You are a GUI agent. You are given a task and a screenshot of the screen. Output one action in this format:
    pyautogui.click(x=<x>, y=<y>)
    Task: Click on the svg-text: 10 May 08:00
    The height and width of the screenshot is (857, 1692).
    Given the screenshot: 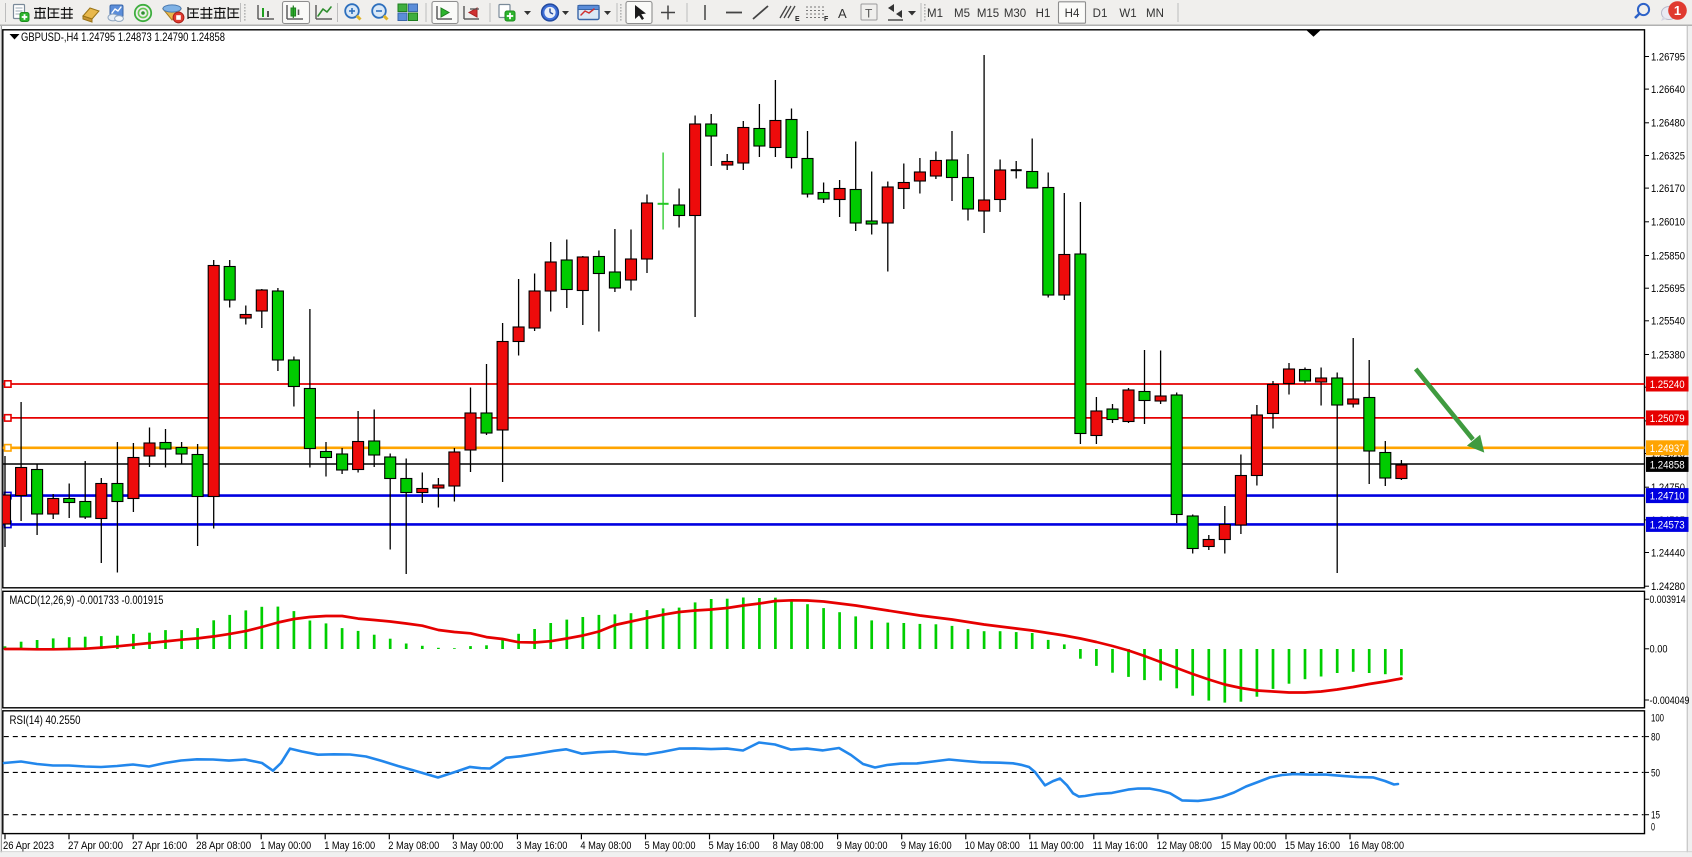 What is the action you would take?
    pyautogui.click(x=992, y=846)
    